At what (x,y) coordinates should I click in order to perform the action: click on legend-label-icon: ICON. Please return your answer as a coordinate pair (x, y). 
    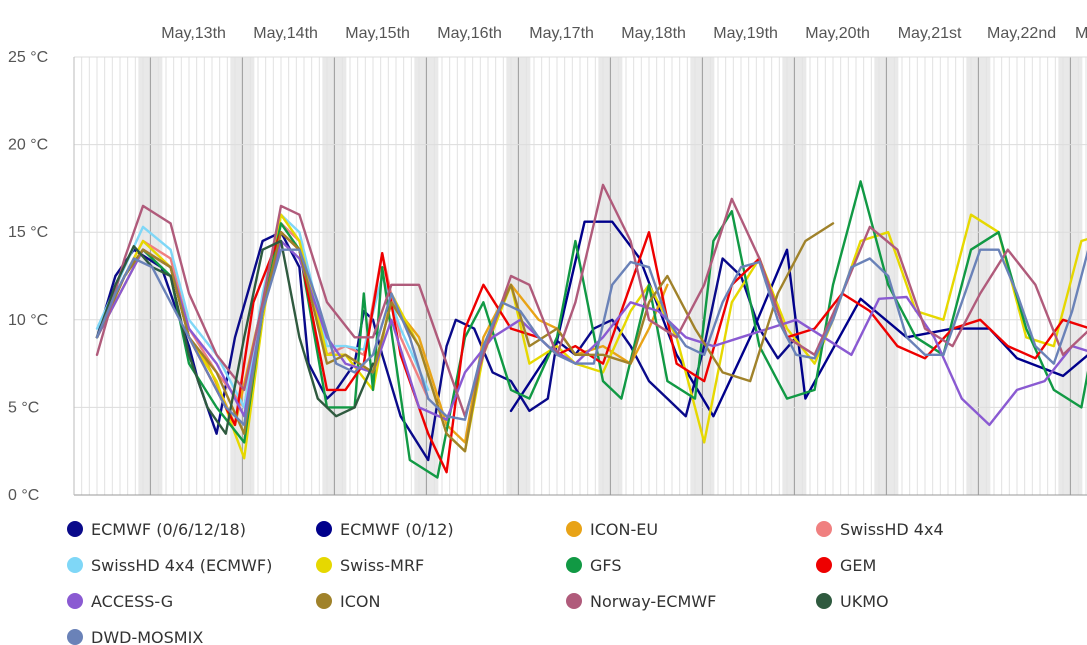
    Looking at the image, I should click on (360, 601).